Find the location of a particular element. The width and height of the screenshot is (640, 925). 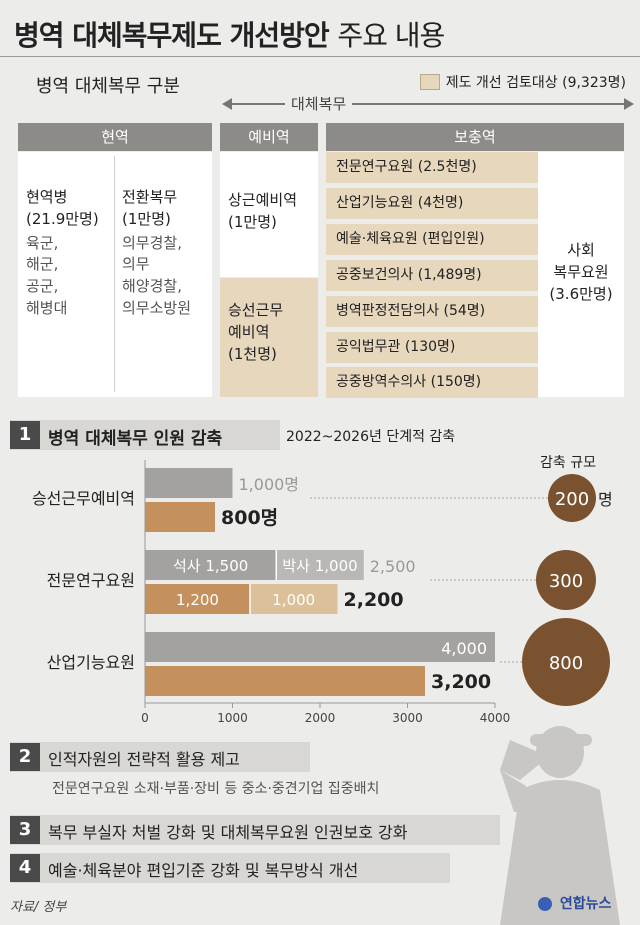

source-note: 자료/ 정부 is located at coordinates (38, 907).